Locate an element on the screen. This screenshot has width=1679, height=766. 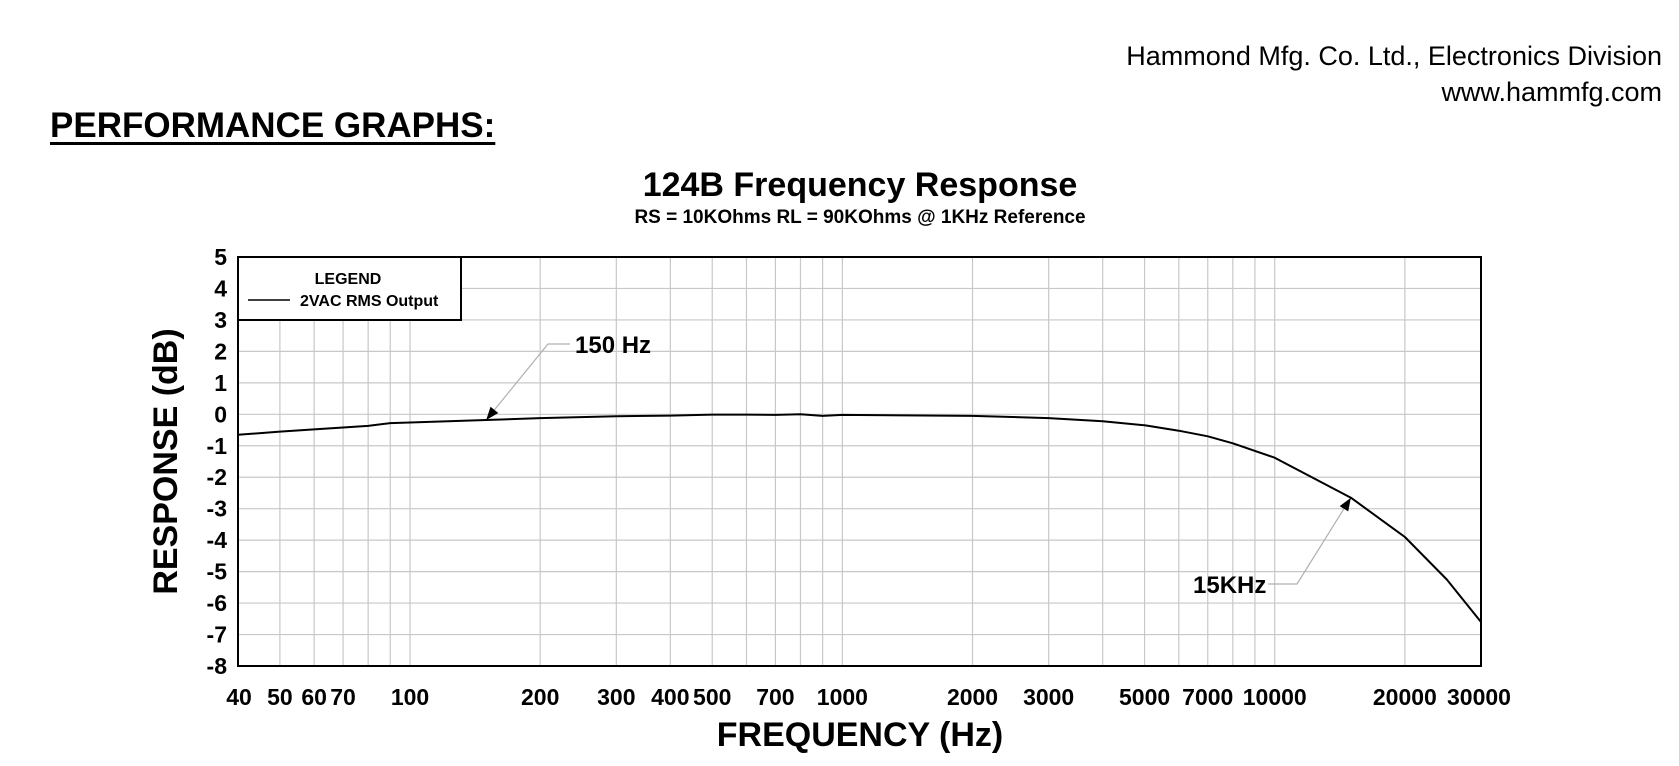
x-tick-label: 2000 is located at coordinates (972, 697).